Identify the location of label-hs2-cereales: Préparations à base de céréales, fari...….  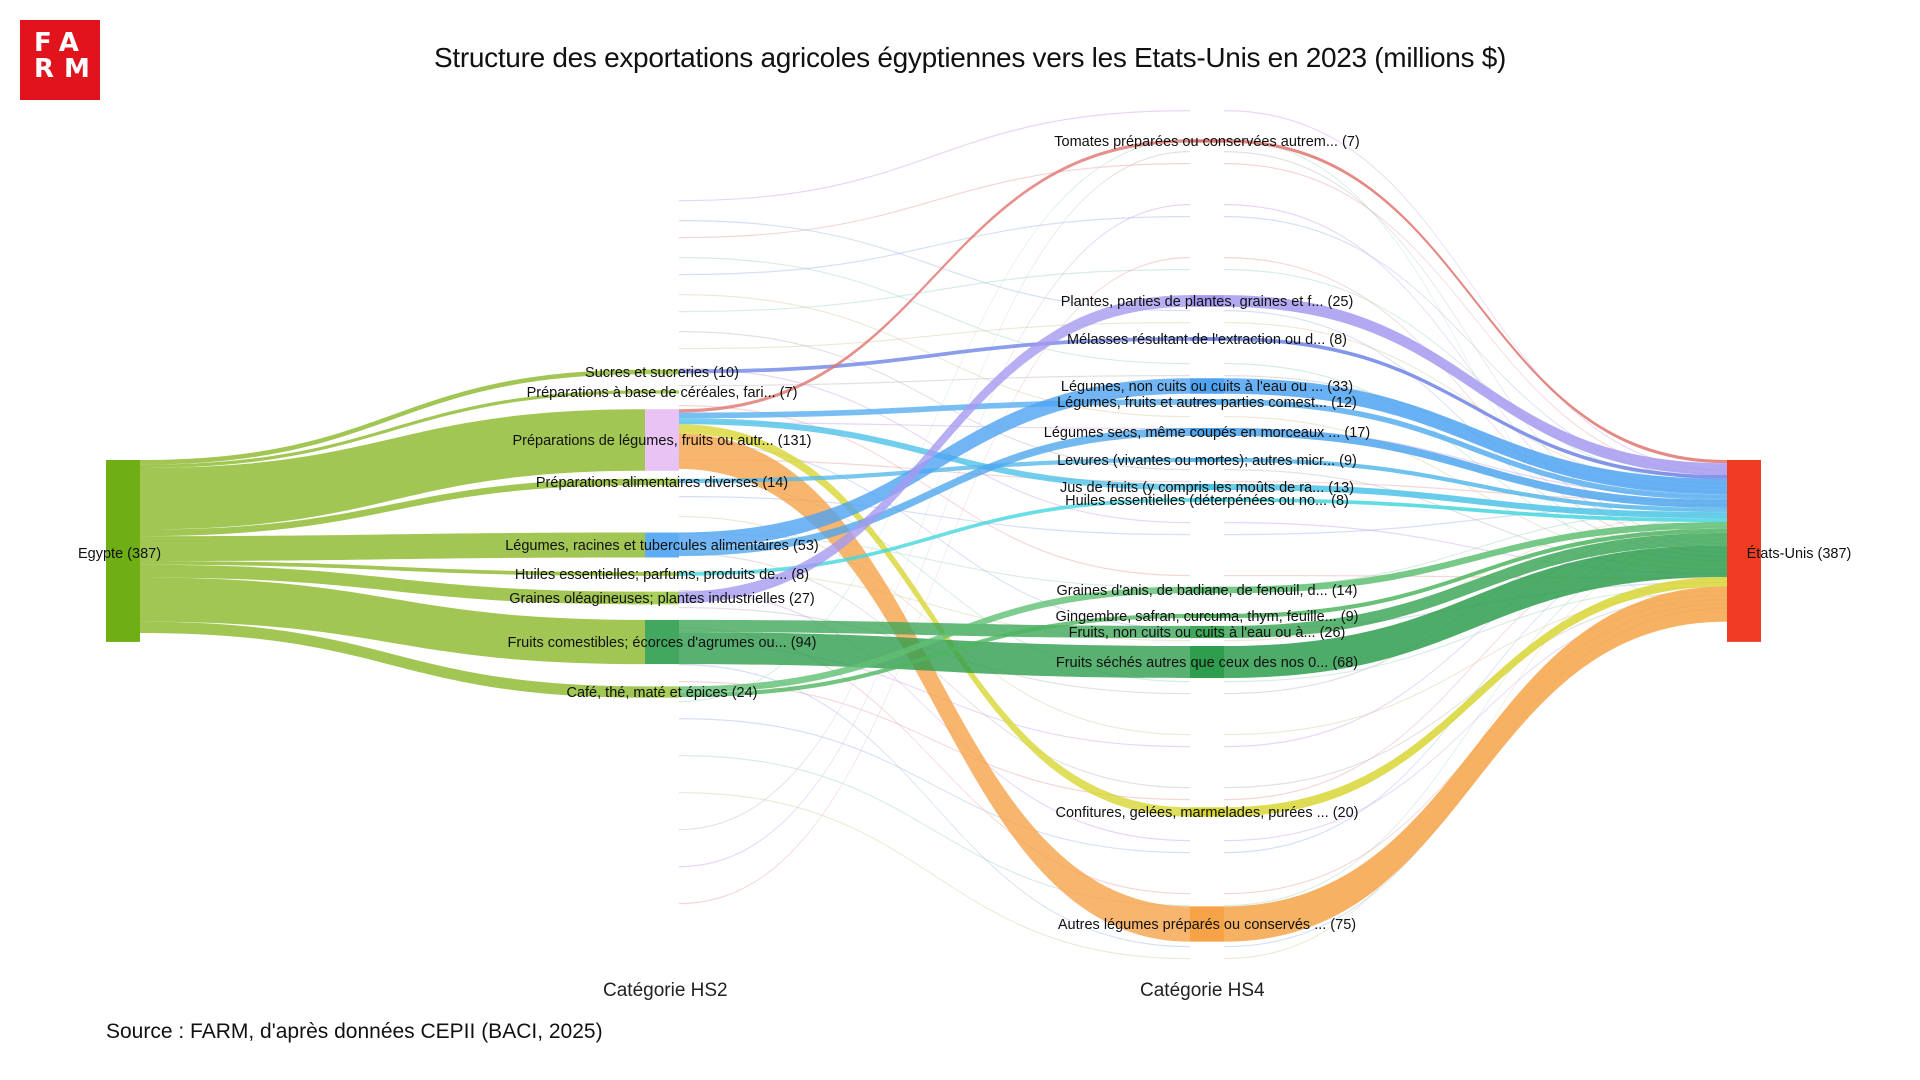
(662, 393).